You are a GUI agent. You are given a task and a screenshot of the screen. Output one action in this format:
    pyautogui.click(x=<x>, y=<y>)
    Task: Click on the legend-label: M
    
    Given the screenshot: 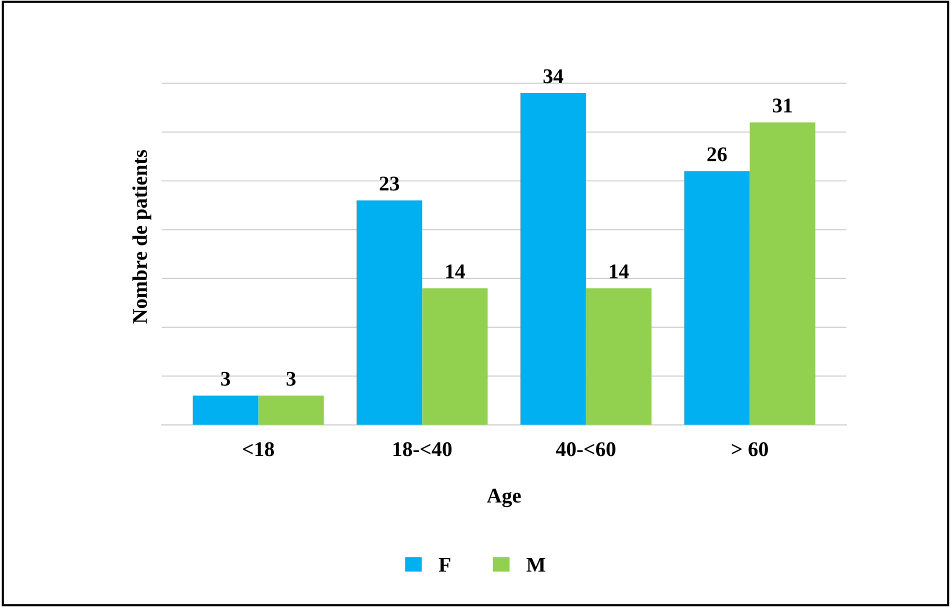 What is the action you would take?
    pyautogui.click(x=536, y=565)
    